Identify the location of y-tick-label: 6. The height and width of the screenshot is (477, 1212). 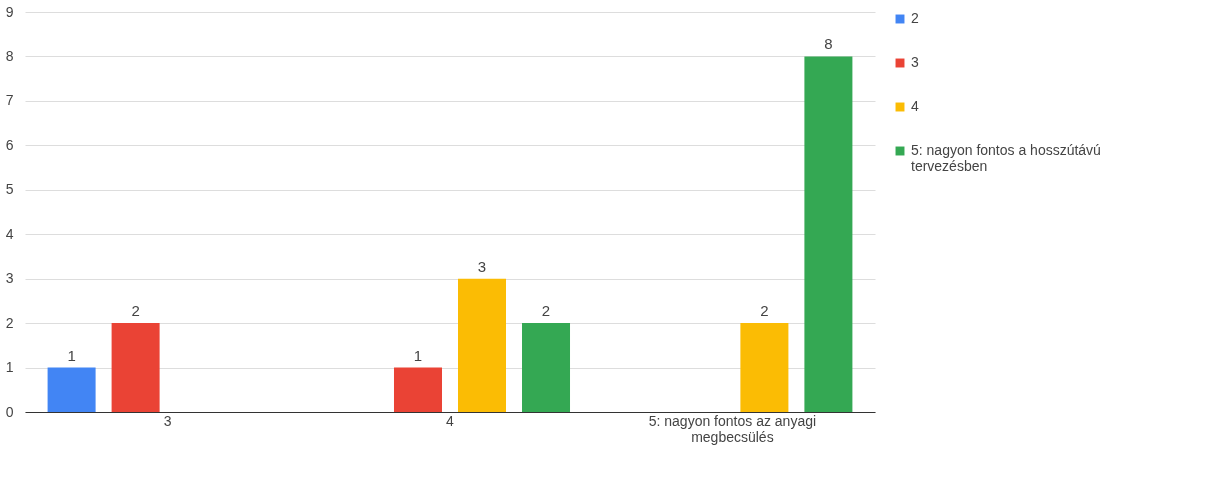
(9, 144).